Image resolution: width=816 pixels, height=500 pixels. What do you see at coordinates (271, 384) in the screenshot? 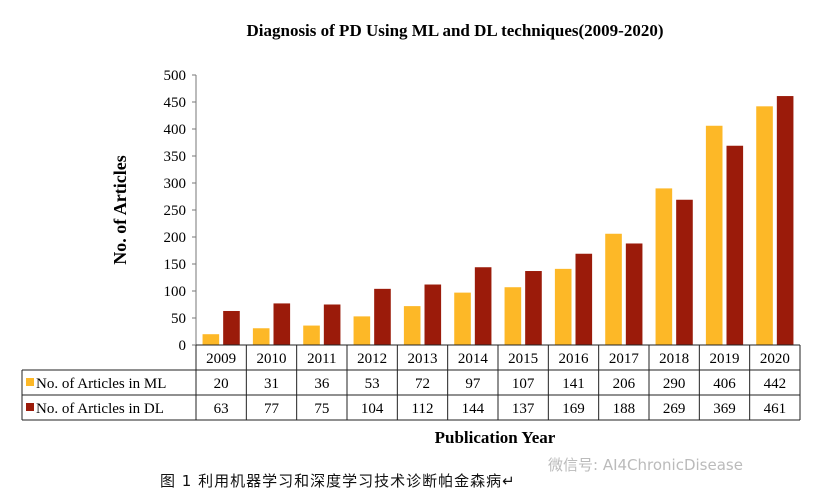
I see `data-label: 31` at bounding box center [271, 384].